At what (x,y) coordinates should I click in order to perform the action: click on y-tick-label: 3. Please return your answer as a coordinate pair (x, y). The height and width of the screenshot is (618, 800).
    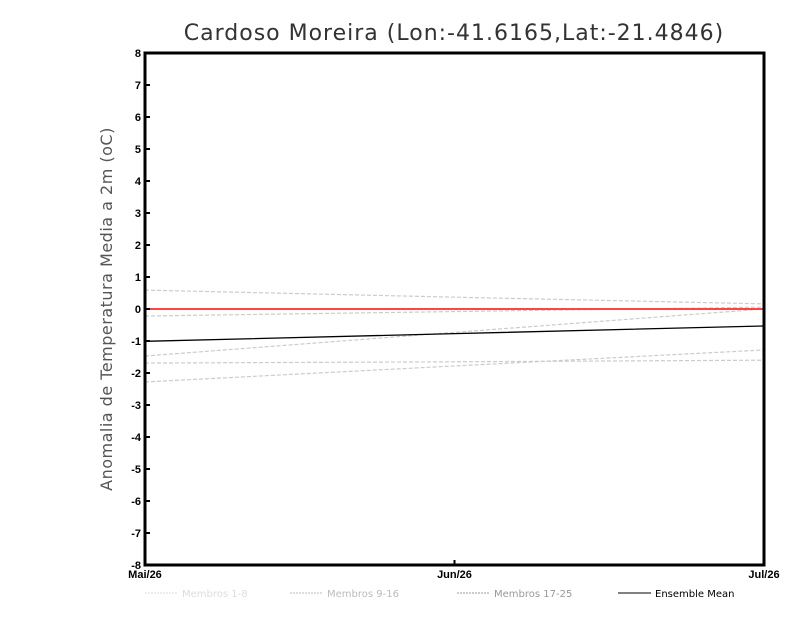
    Looking at the image, I should click on (138, 214).